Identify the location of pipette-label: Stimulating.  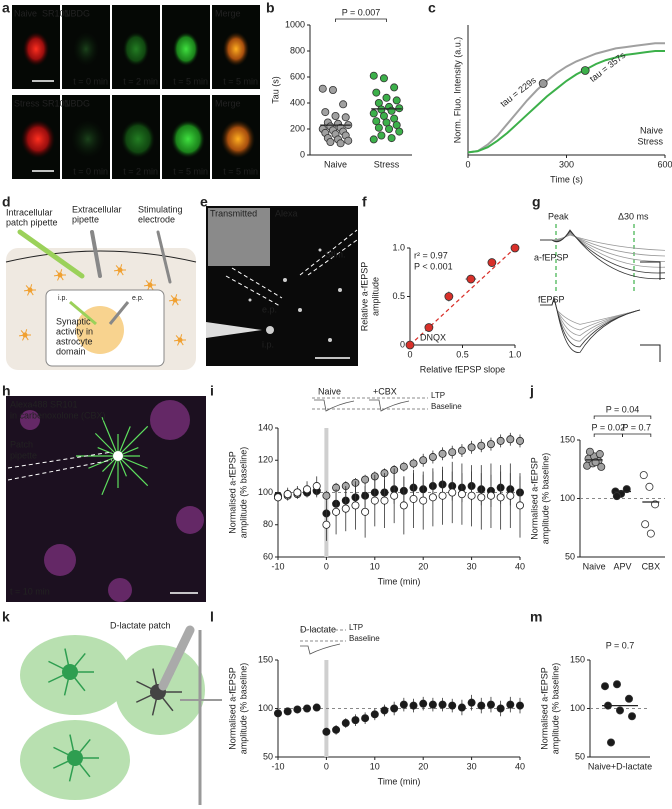
(160, 209).